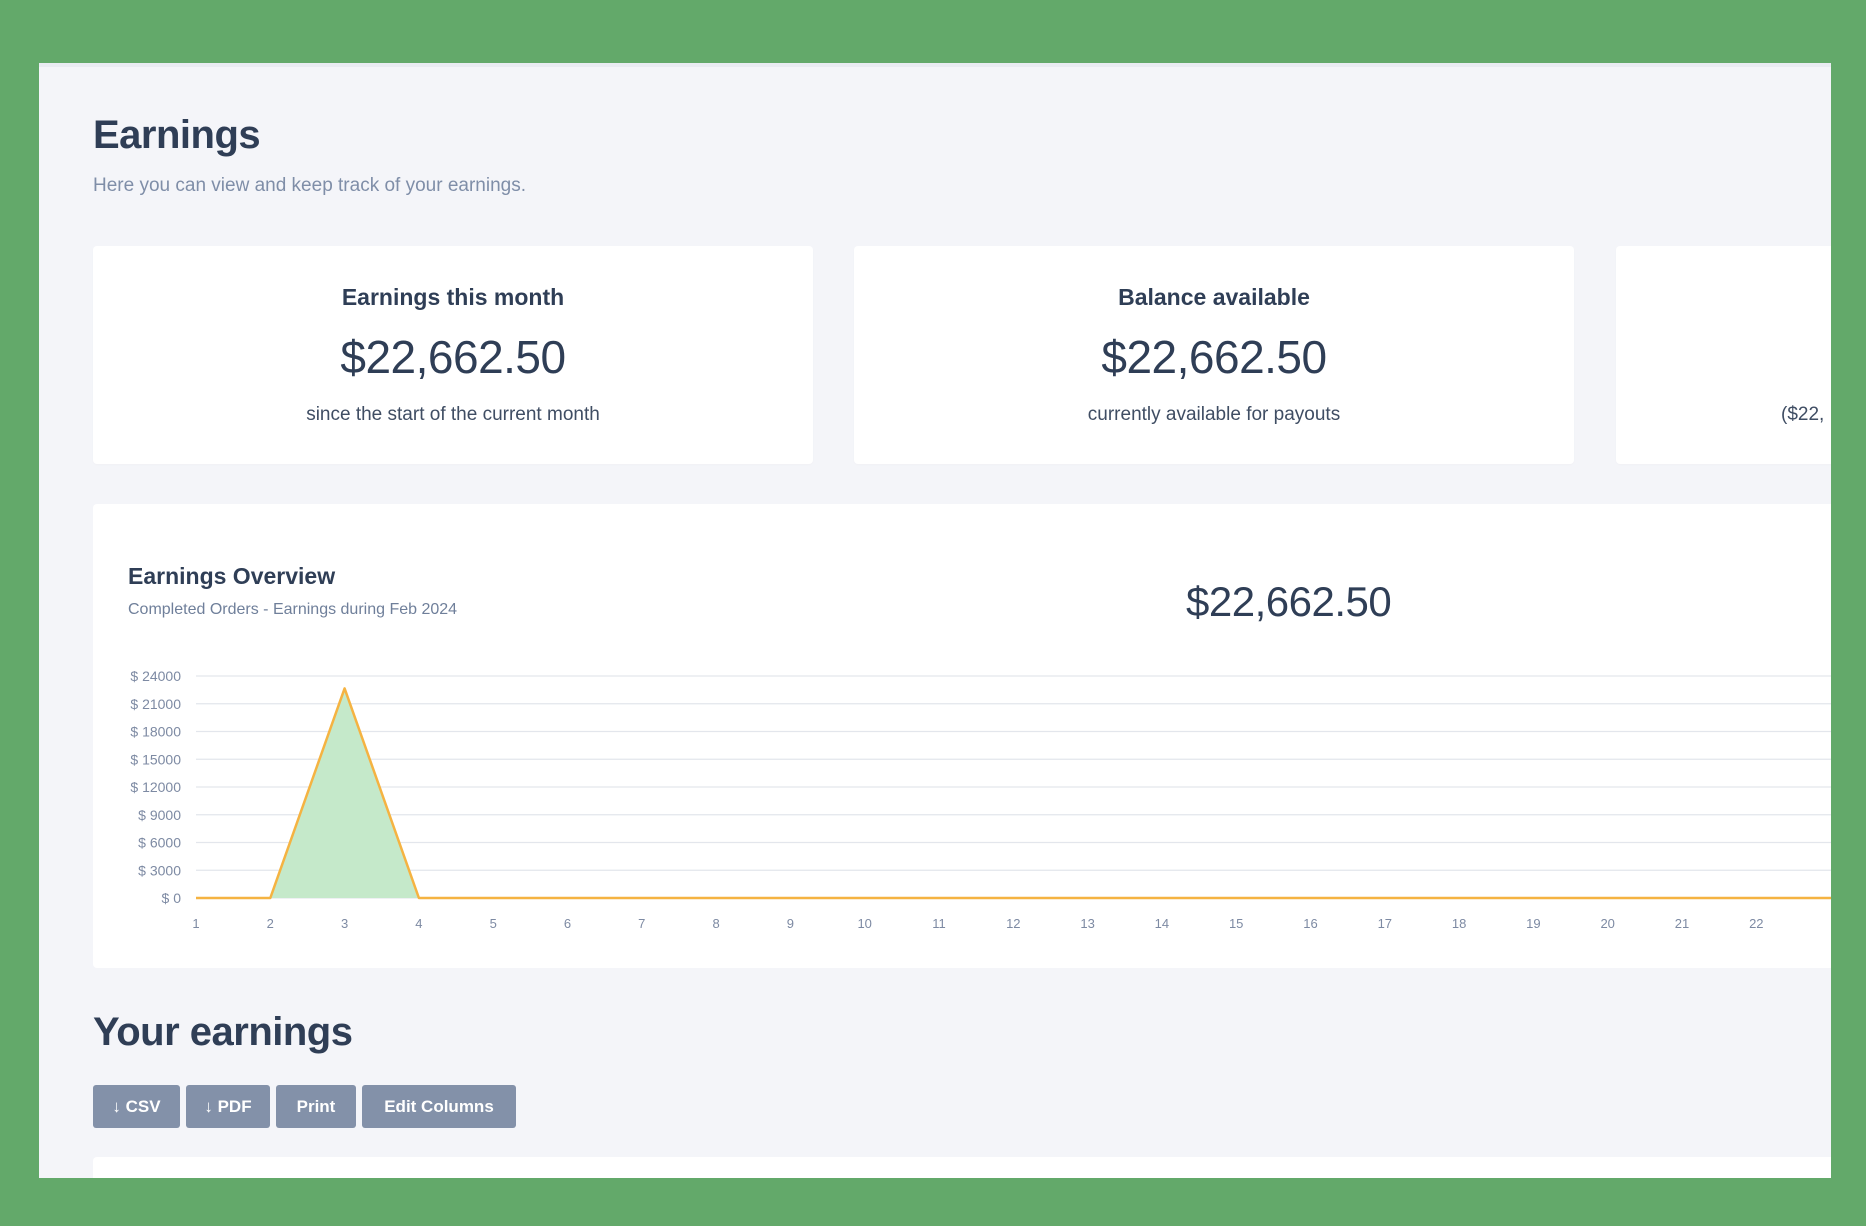 The width and height of the screenshot is (1866, 1226). What do you see at coordinates (1162, 923) in the screenshot?
I see `x-tick-label: 14` at bounding box center [1162, 923].